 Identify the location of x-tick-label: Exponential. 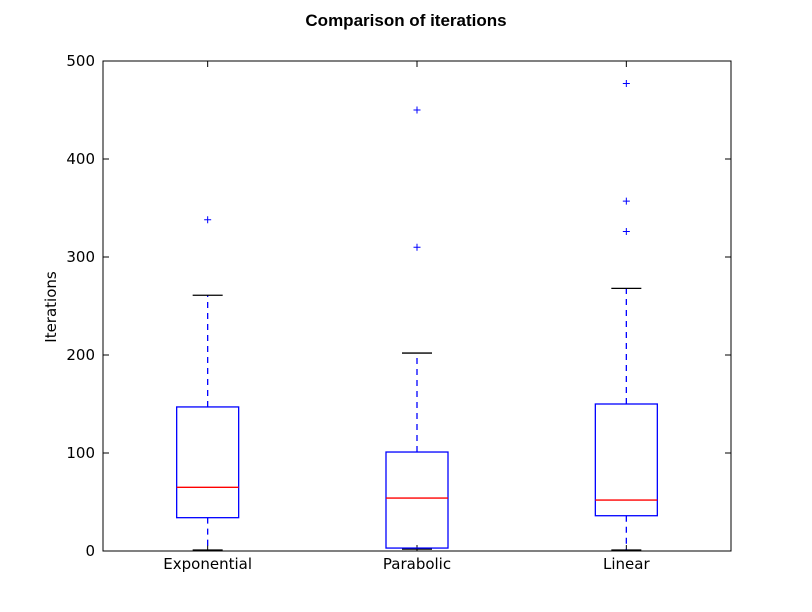
(207, 564).